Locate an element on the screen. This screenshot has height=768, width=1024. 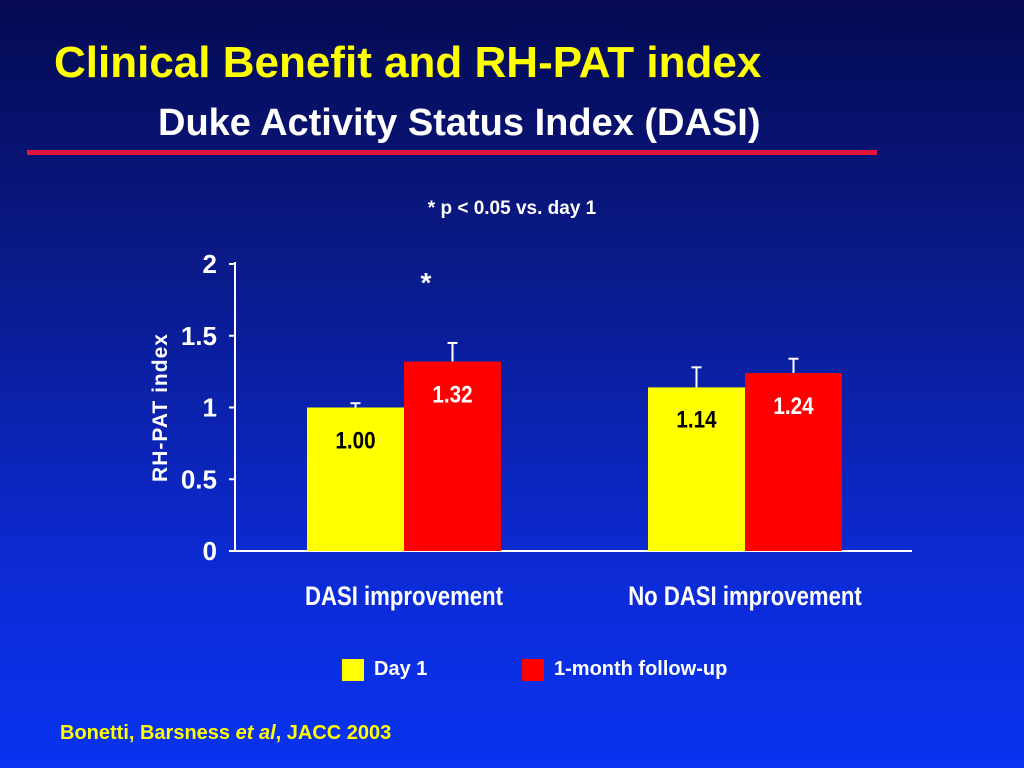
x-category-label: No DASI improvement is located at coordinates (745, 597).